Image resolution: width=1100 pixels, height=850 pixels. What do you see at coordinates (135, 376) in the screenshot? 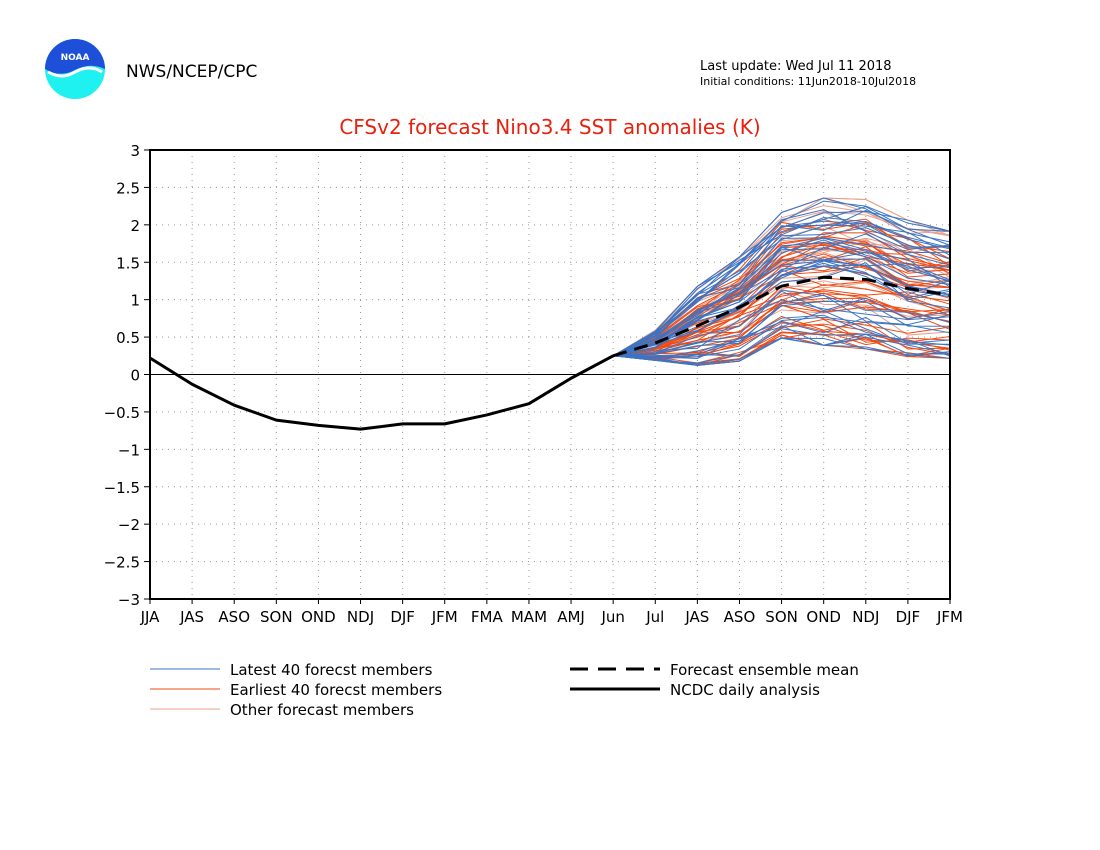
I see `y-tick-label: 0` at bounding box center [135, 376].